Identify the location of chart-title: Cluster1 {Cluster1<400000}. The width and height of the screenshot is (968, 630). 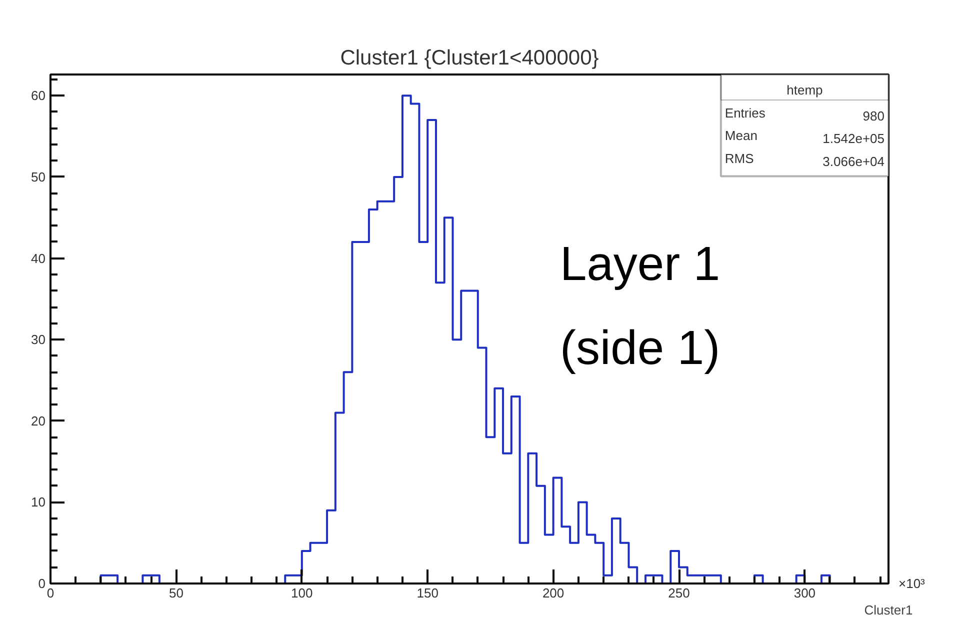
(469, 58).